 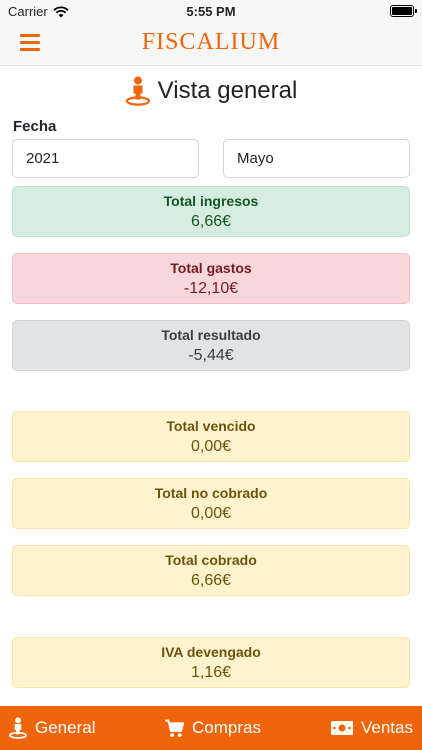 What do you see at coordinates (211, 672) in the screenshot?
I see `card-value: 1,16€` at bounding box center [211, 672].